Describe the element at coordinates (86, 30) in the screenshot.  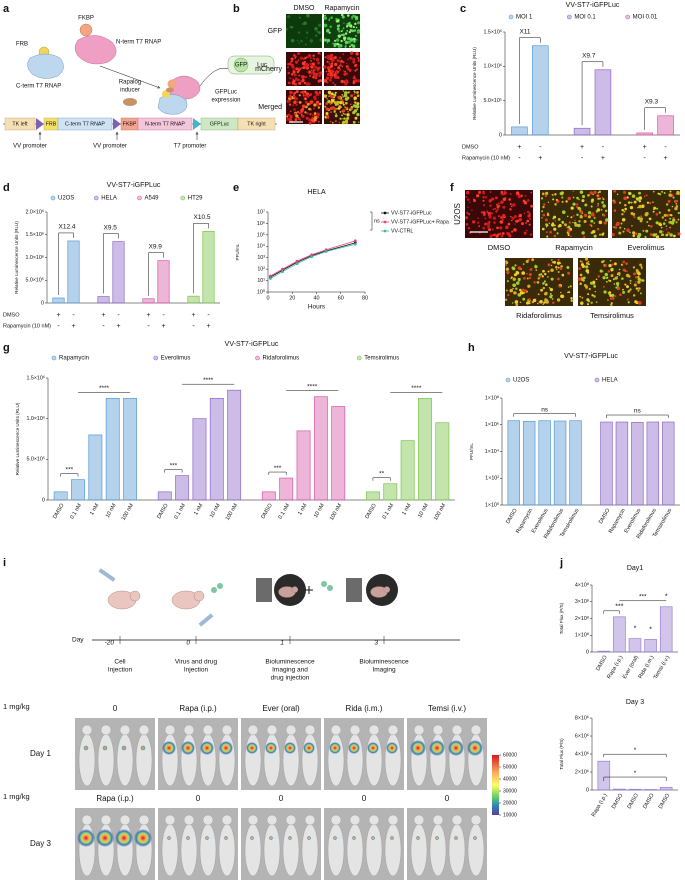
I see `fkbp-shape` at that location.